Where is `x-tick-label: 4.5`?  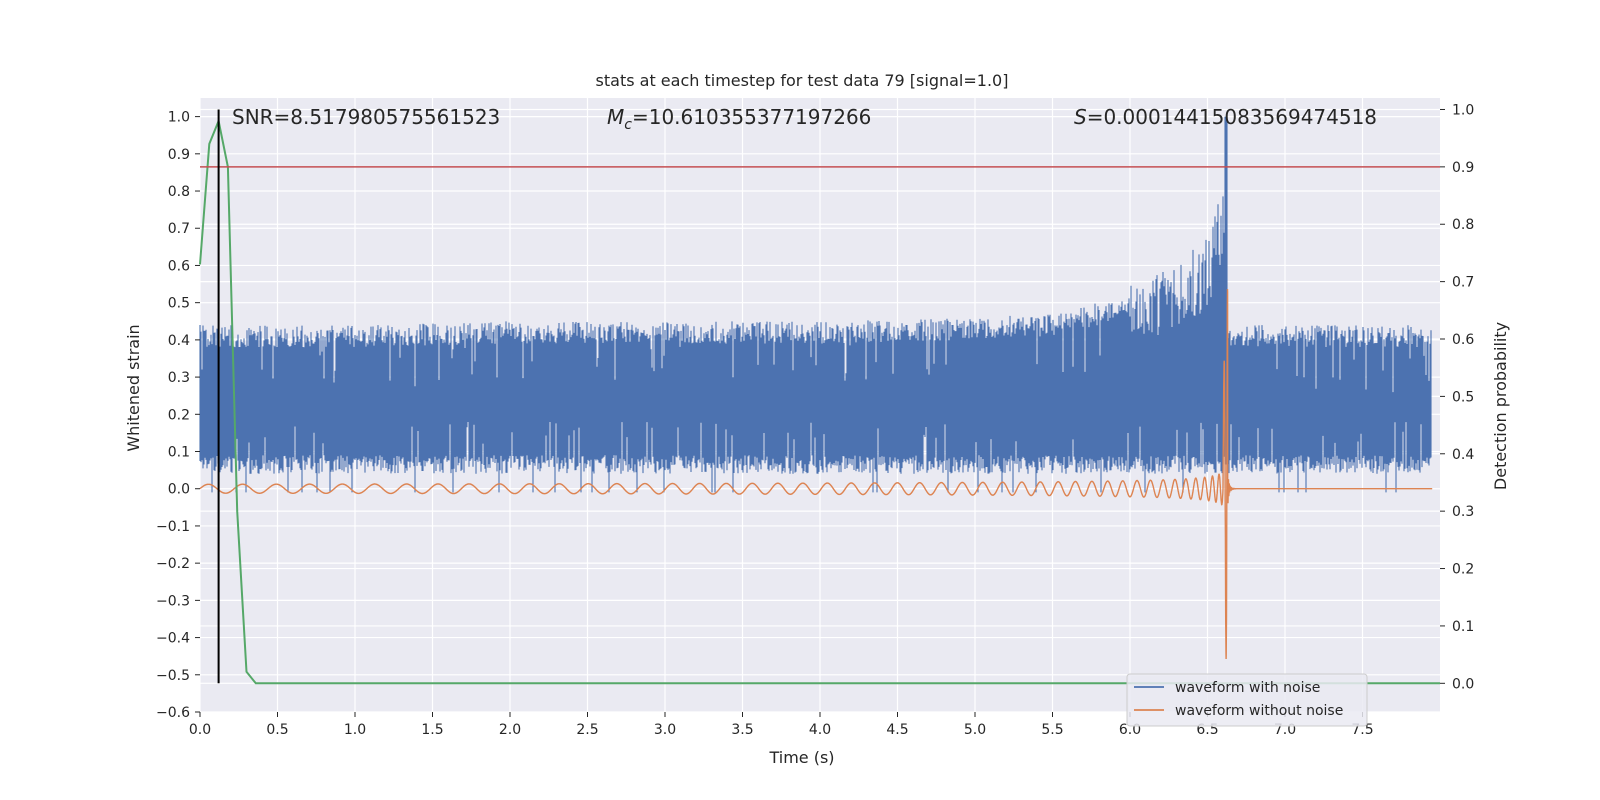
x-tick-label: 4.5 is located at coordinates (897, 730).